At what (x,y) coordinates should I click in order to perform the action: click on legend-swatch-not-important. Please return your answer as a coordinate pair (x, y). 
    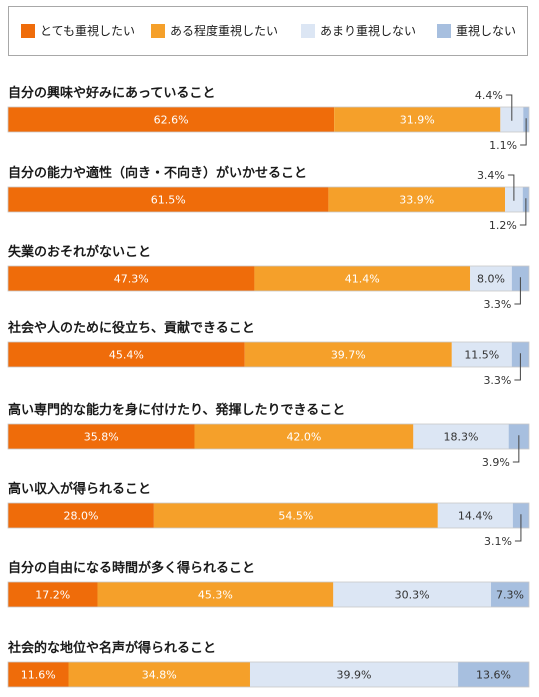
    Looking at the image, I should click on (444, 31).